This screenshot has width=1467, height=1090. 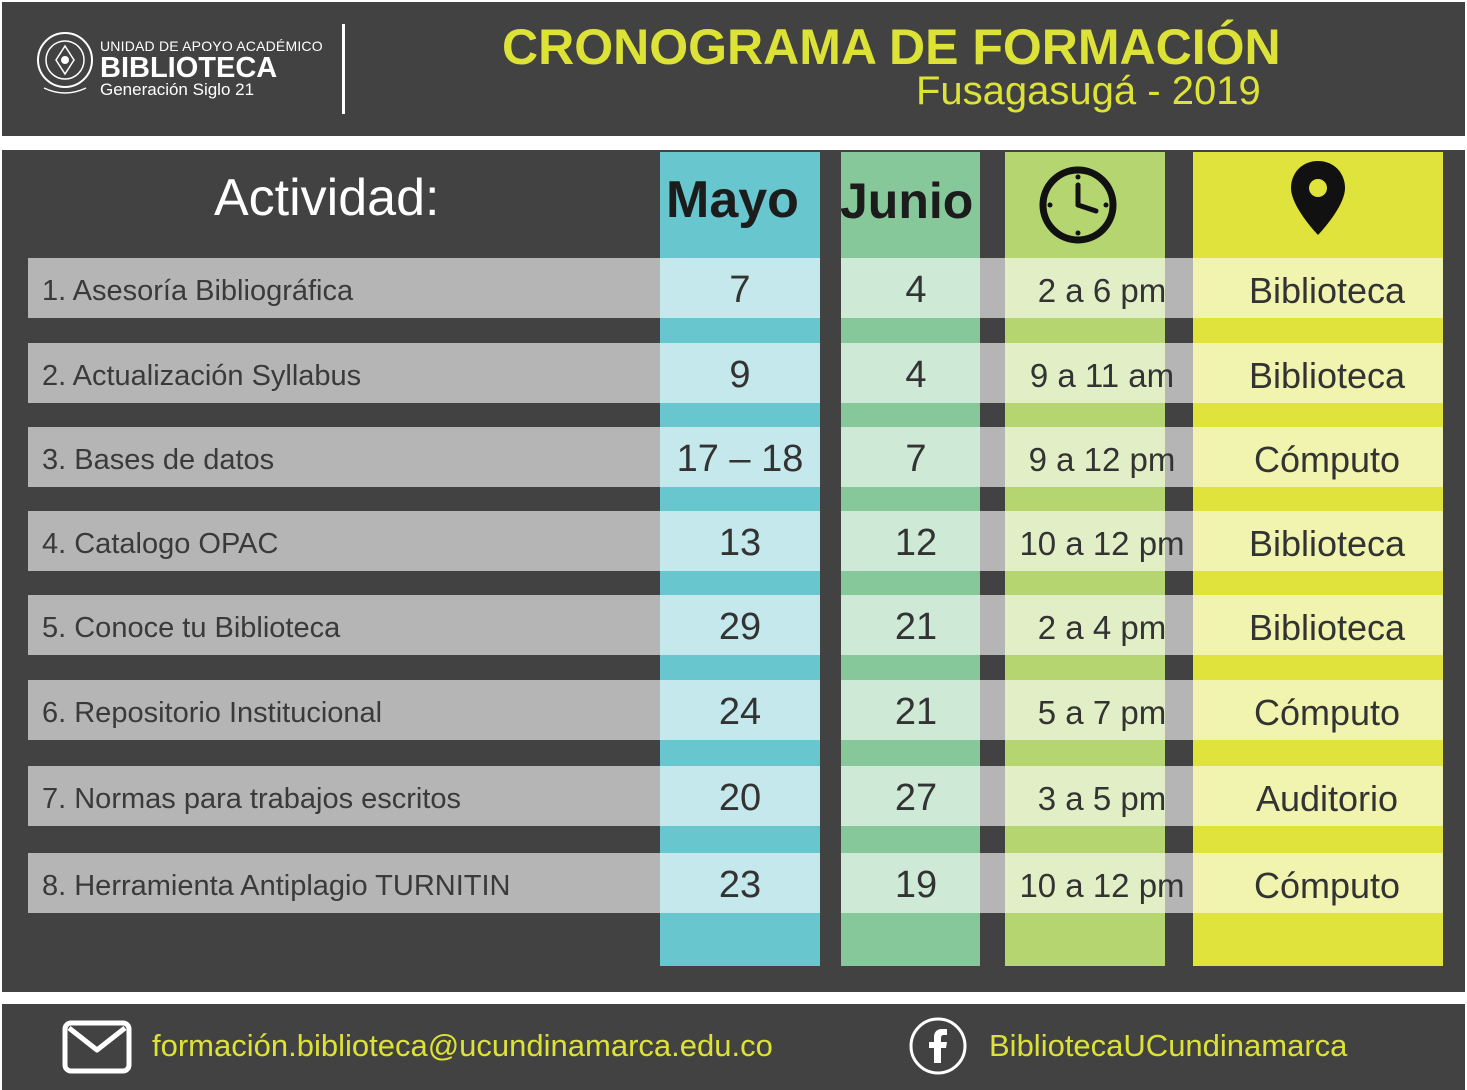 What do you see at coordinates (938, 1046) in the screenshot?
I see `facebook-icon` at bounding box center [938, 1046].